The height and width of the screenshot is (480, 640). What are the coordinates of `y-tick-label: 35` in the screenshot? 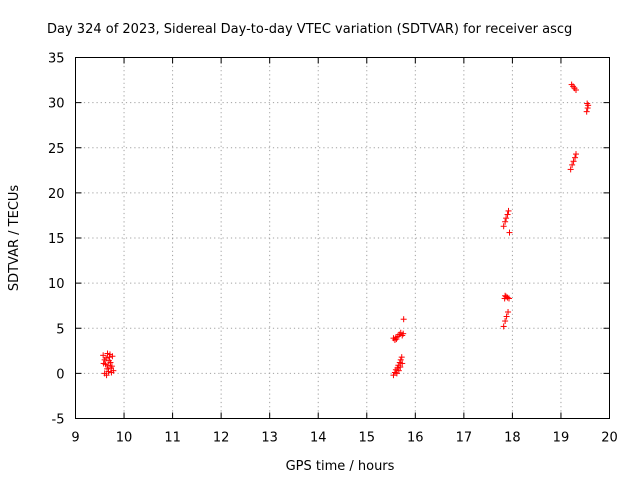 It's located at (56, 59).